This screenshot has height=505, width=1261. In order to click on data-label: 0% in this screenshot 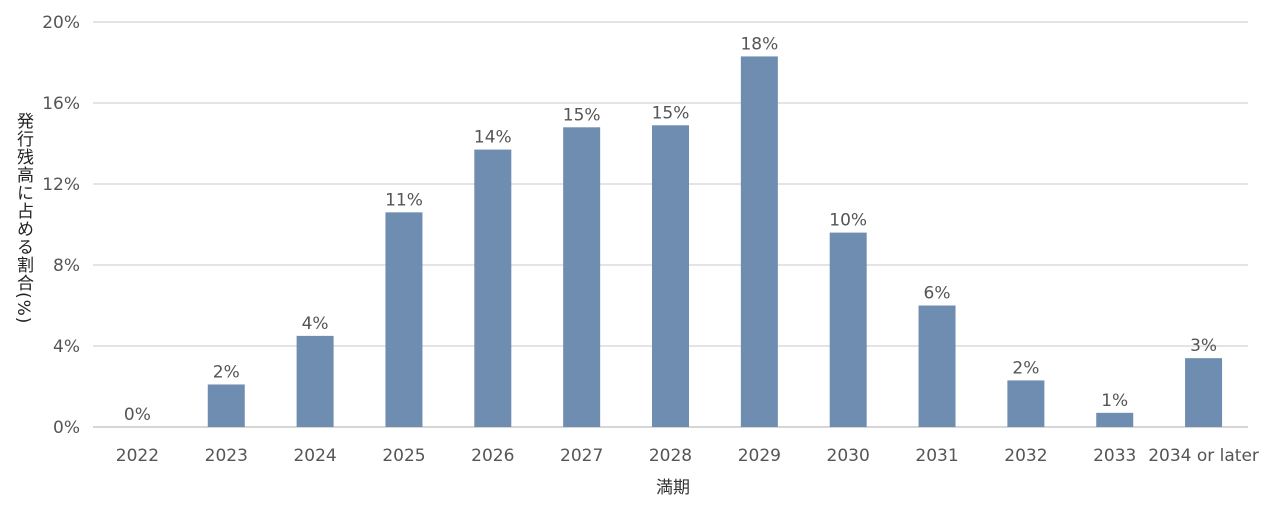, I will do `click(137, 415)`.